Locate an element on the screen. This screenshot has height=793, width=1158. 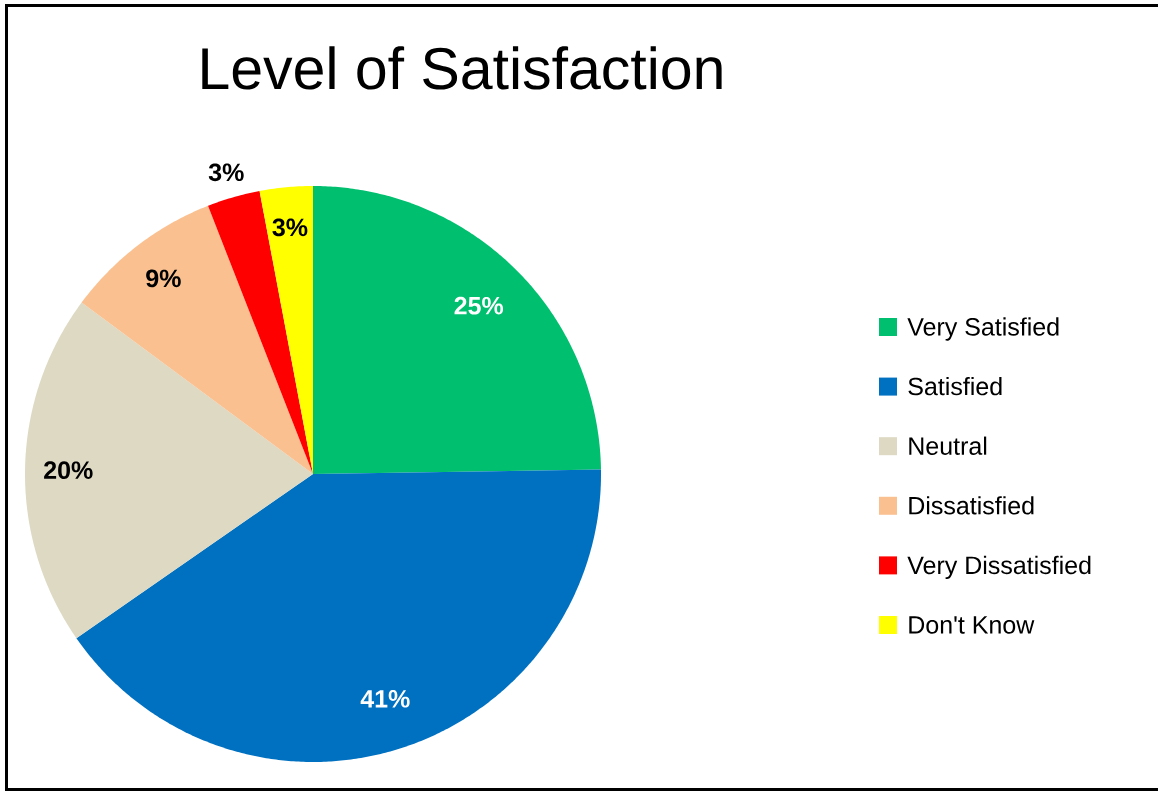
legend-label: Very Dissatisfied is located at coordinates (999, 567).